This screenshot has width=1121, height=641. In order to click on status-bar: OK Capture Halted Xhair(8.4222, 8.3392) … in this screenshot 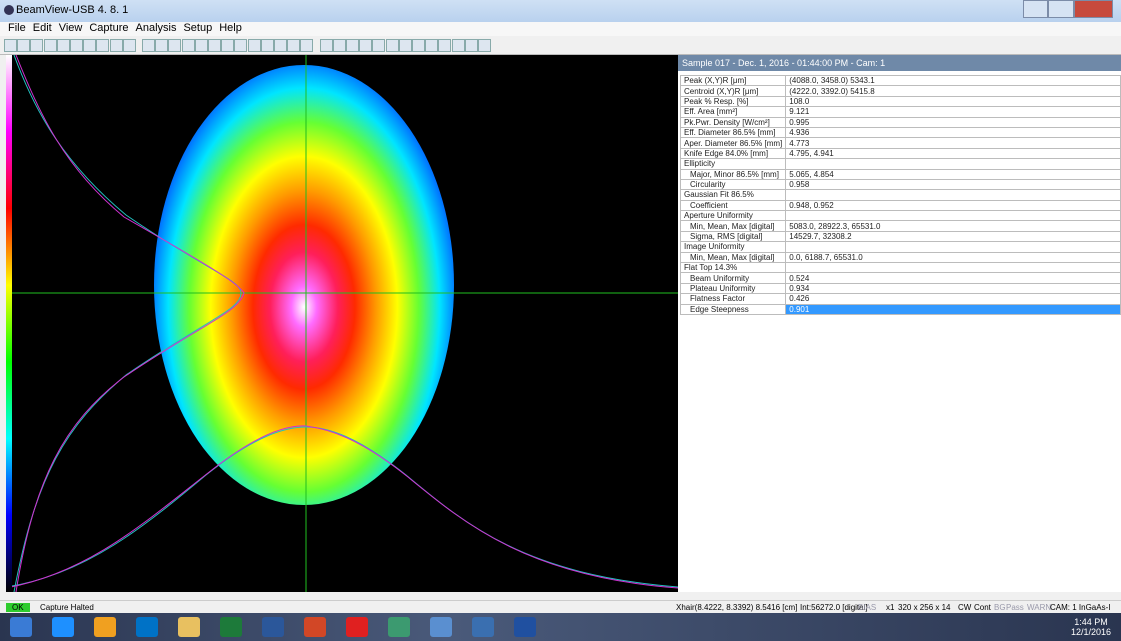, I will do `click(560, 607)`.